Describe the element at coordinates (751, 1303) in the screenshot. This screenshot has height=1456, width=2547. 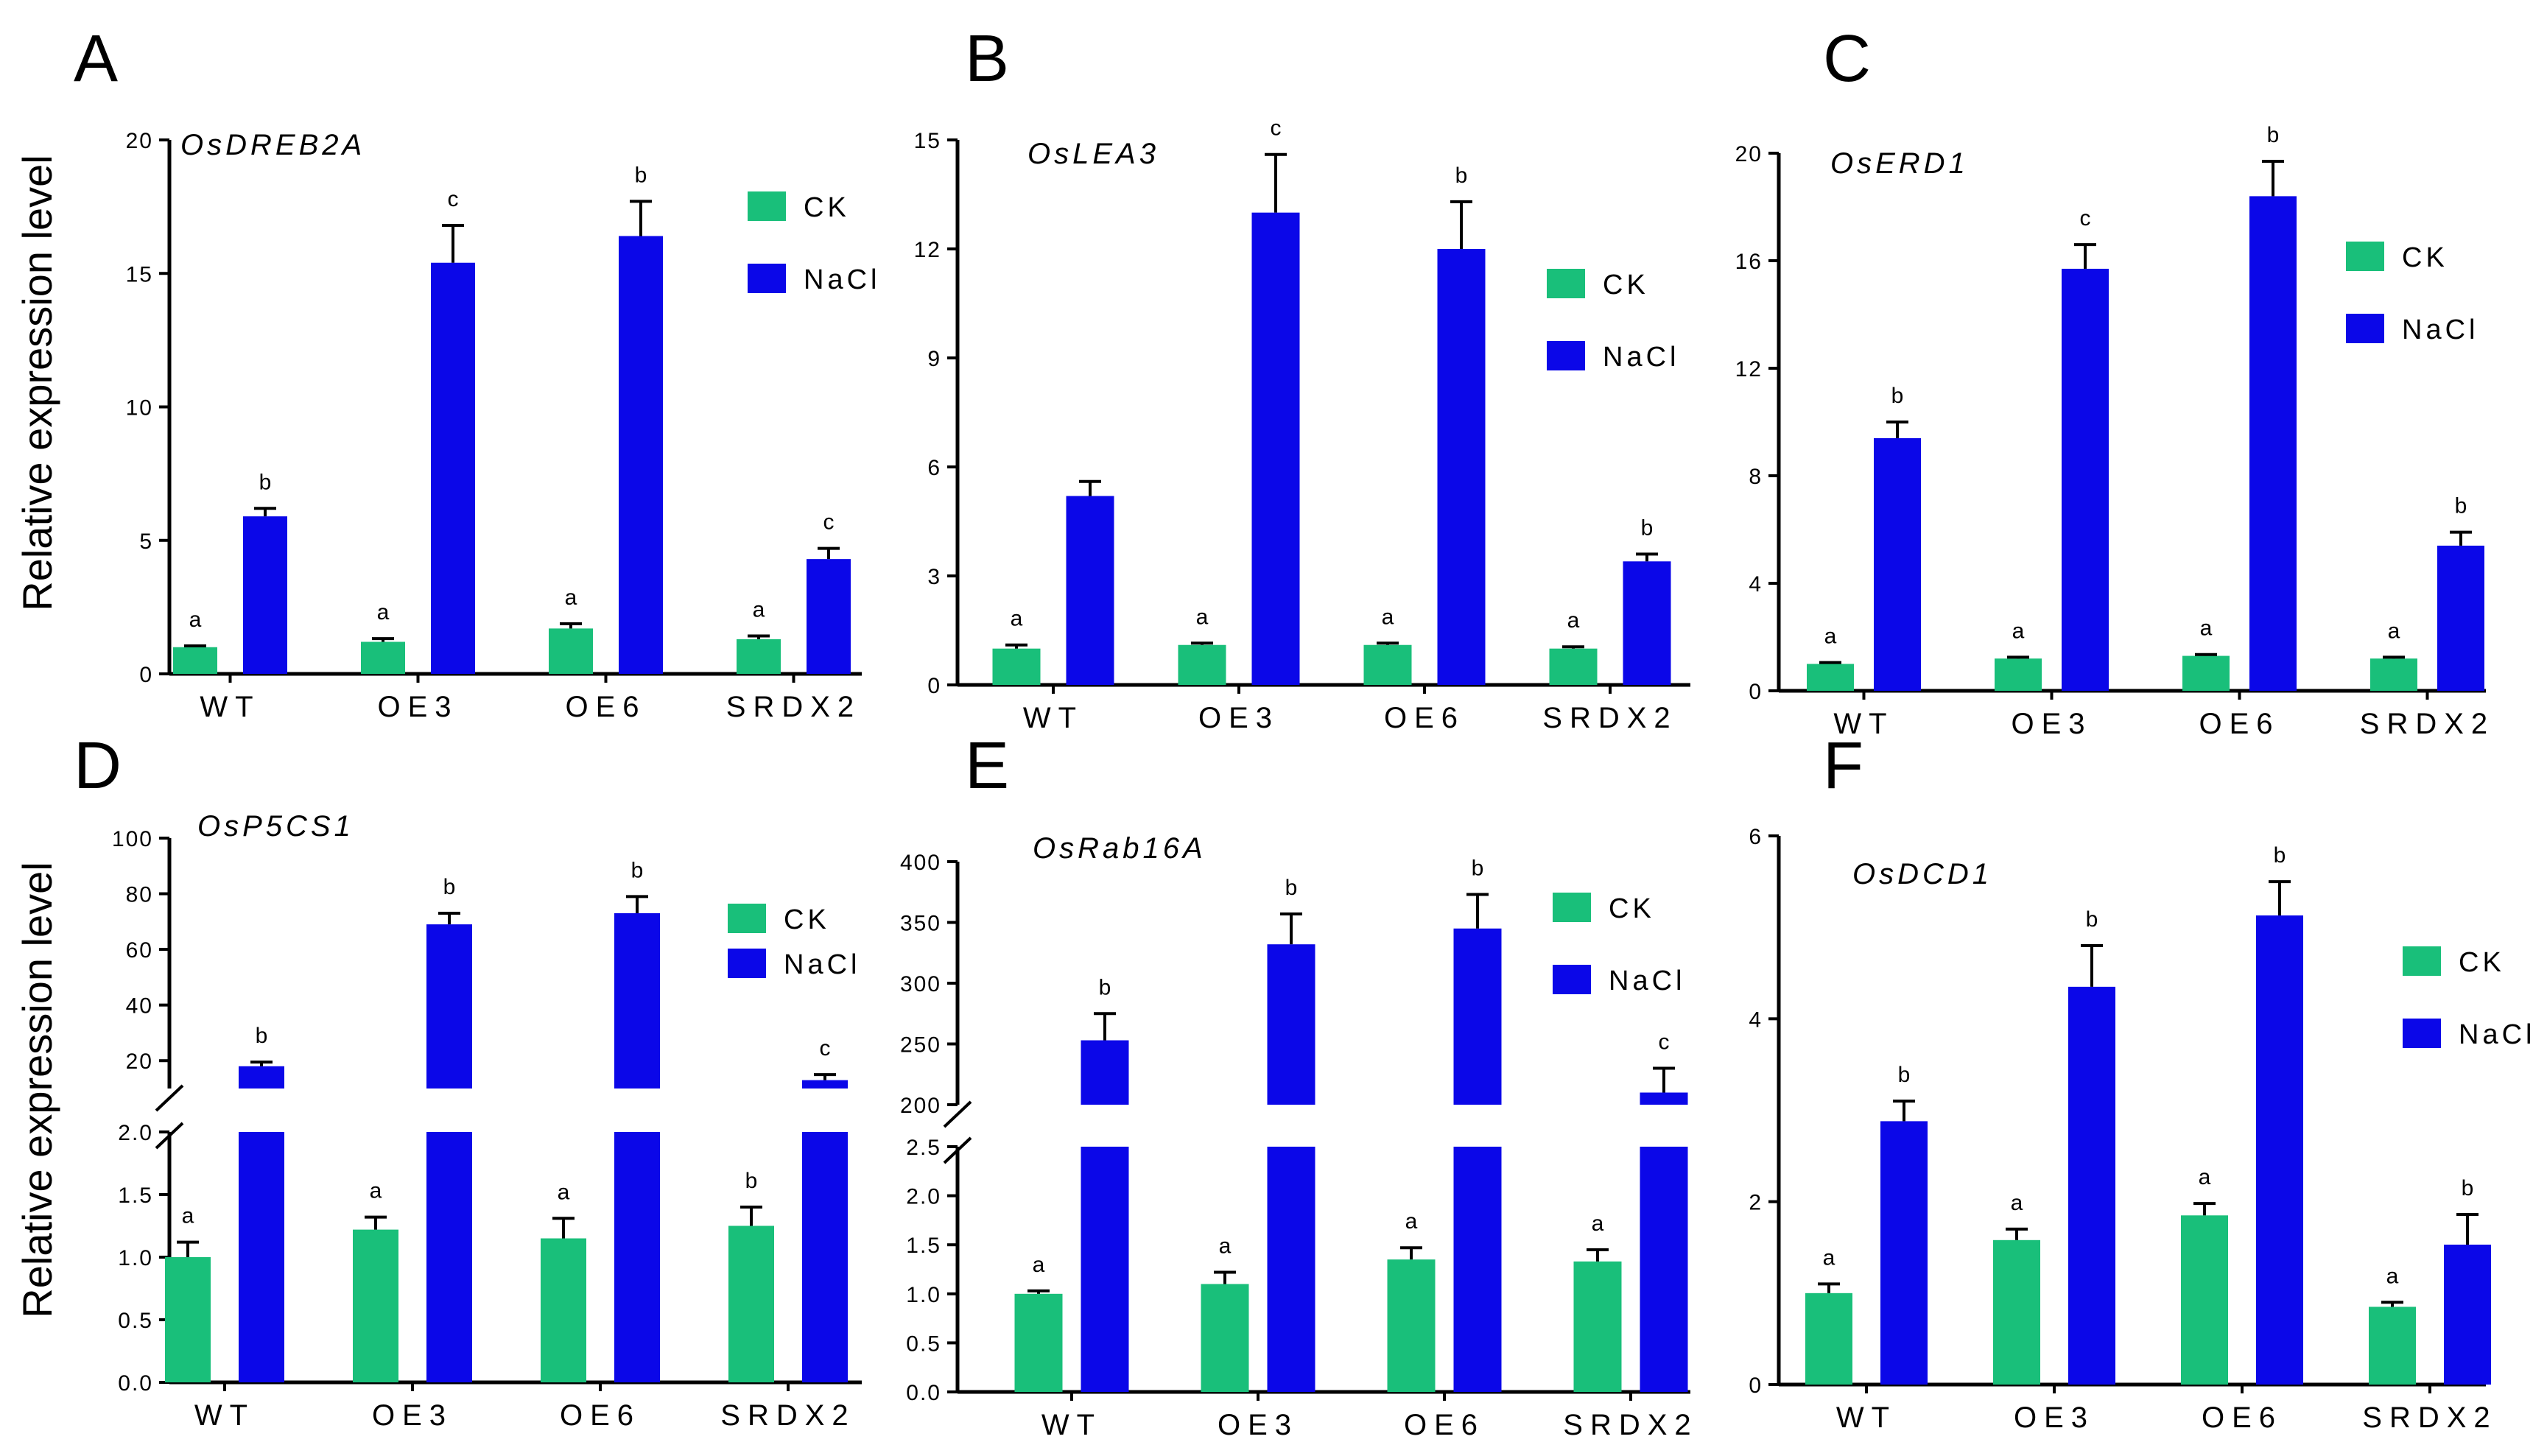
I see `panel-d-bar-ck-srdx2` at that location.